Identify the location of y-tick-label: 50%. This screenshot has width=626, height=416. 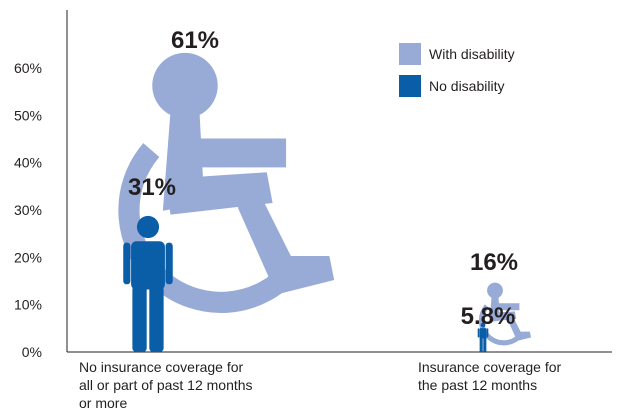
(28, 115).